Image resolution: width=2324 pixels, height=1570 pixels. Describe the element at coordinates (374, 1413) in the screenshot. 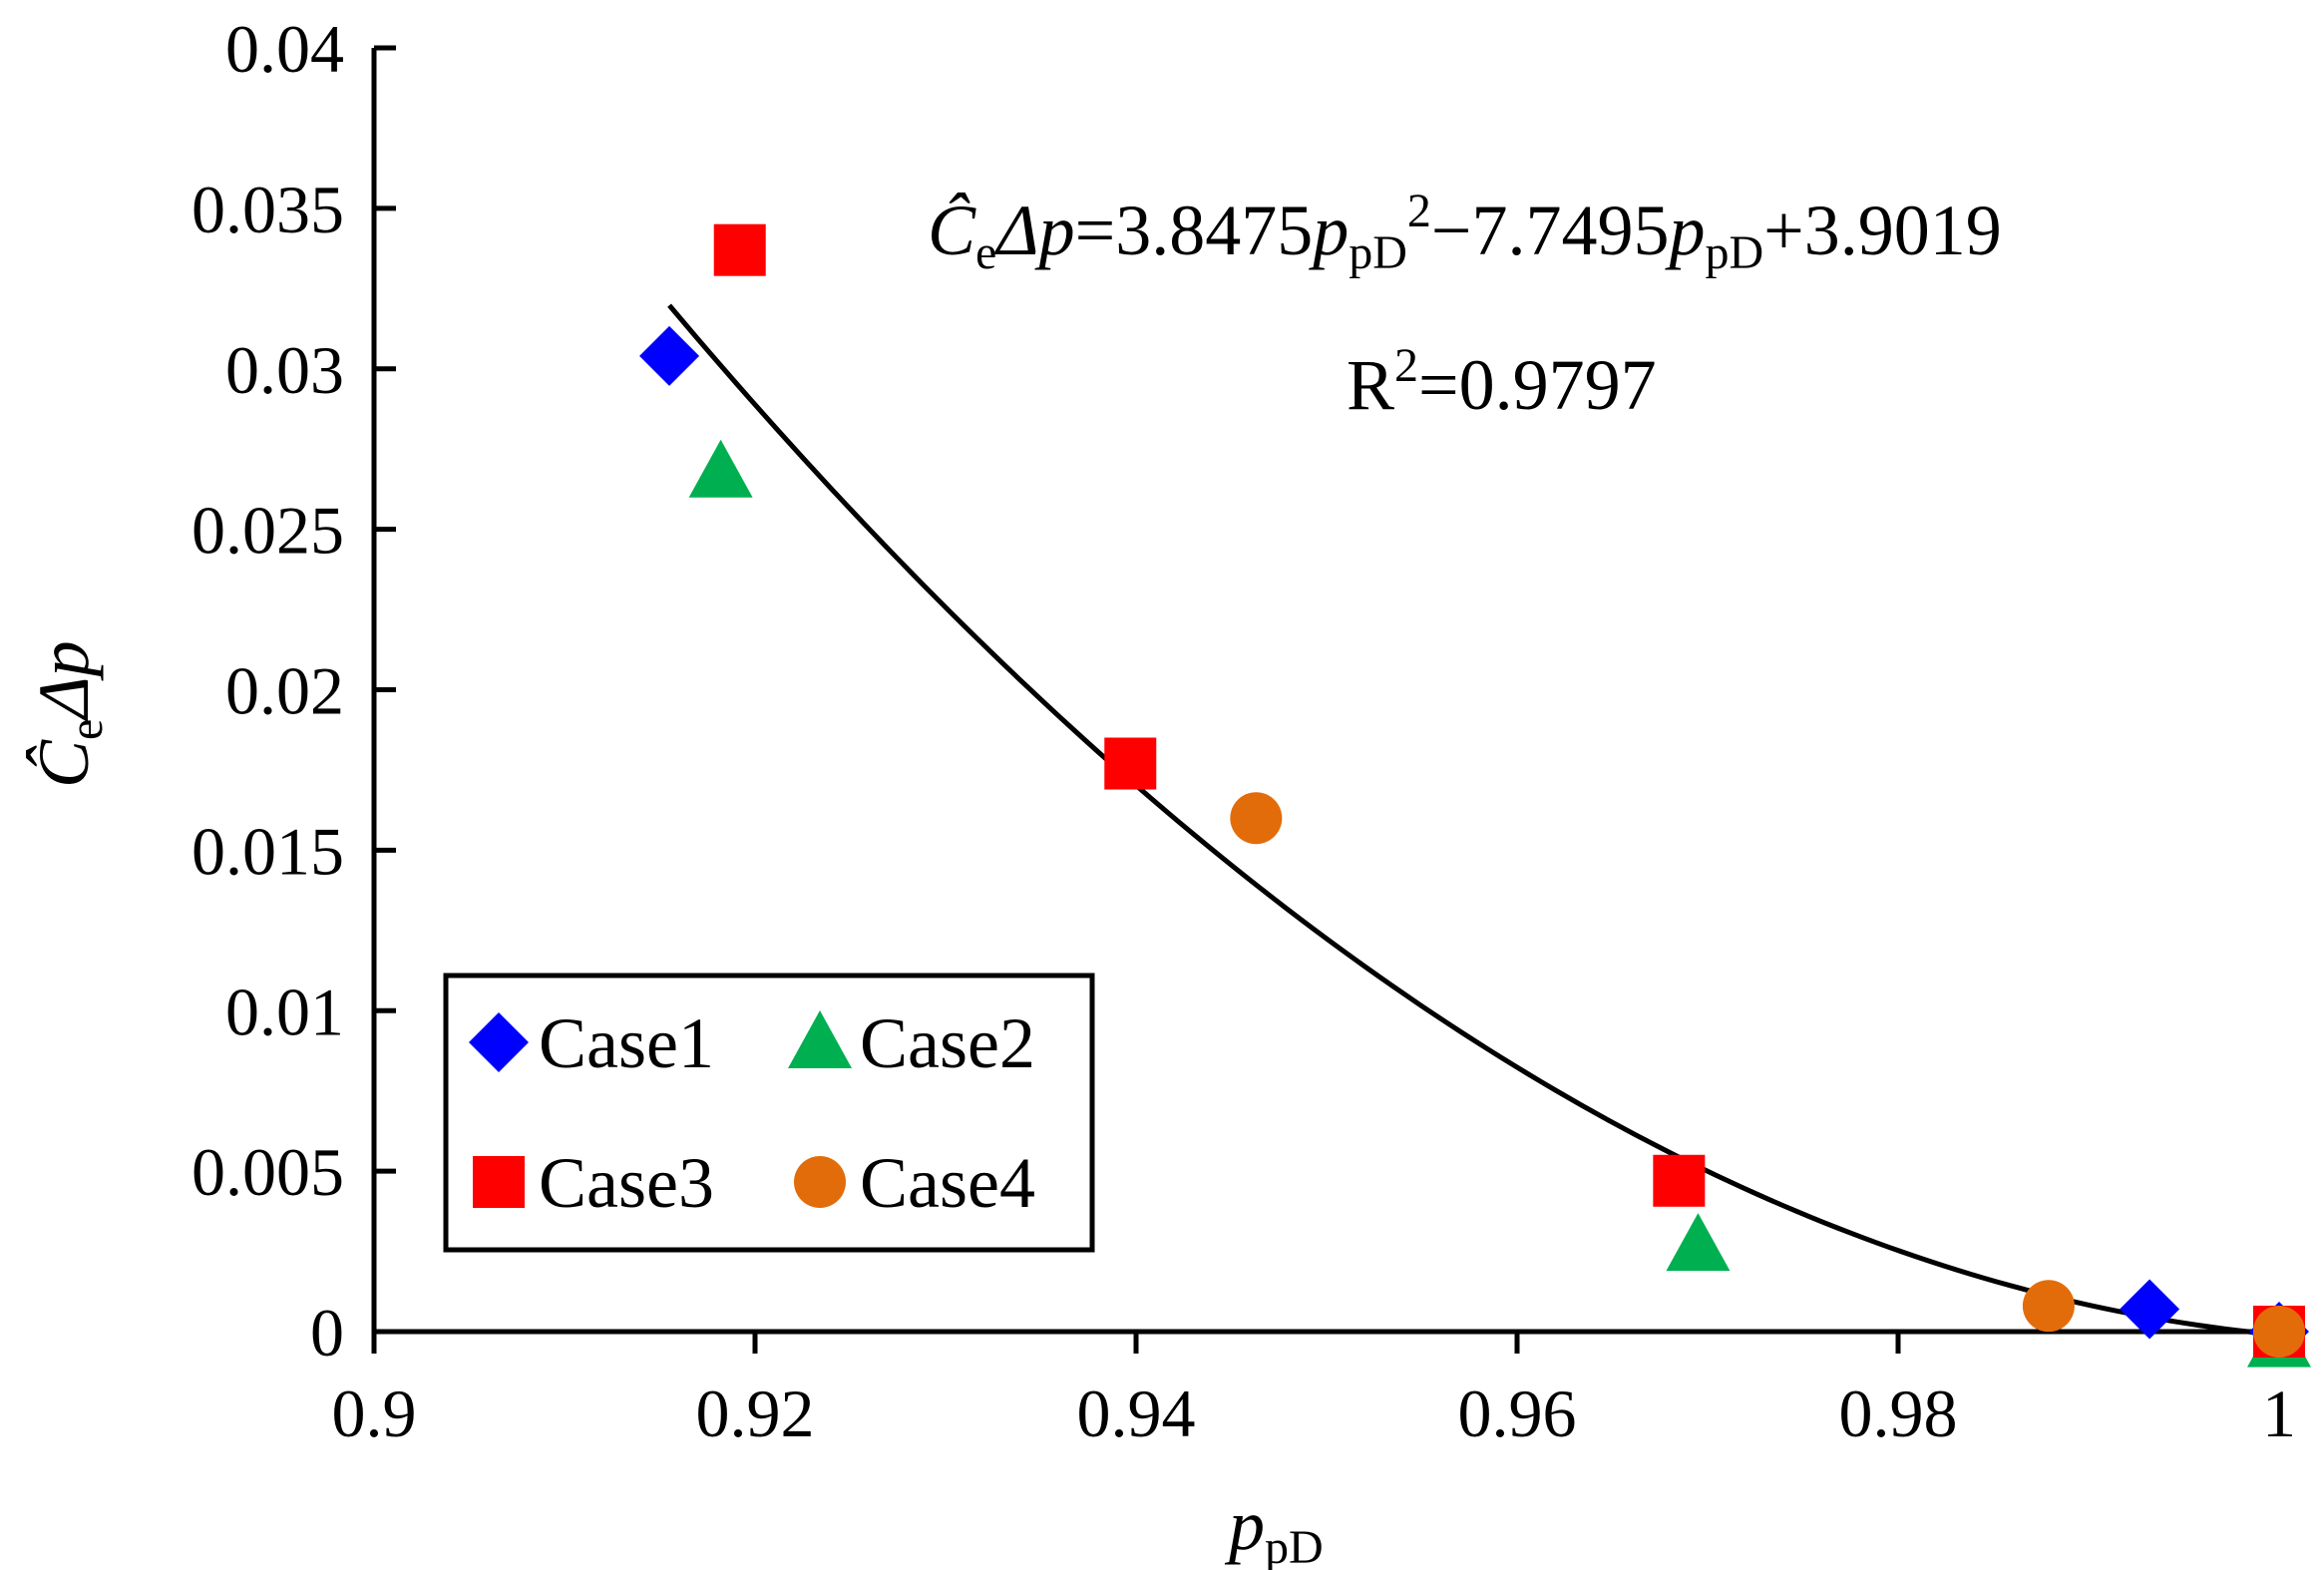

I see `x-tick-label: 0.9` at that location.